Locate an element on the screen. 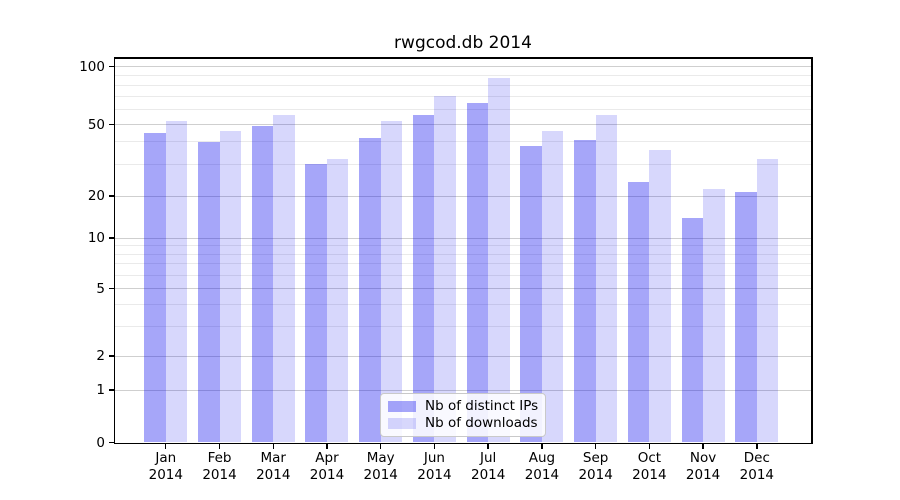  y-tick-label: 0 is located at coordinates (100, 442).